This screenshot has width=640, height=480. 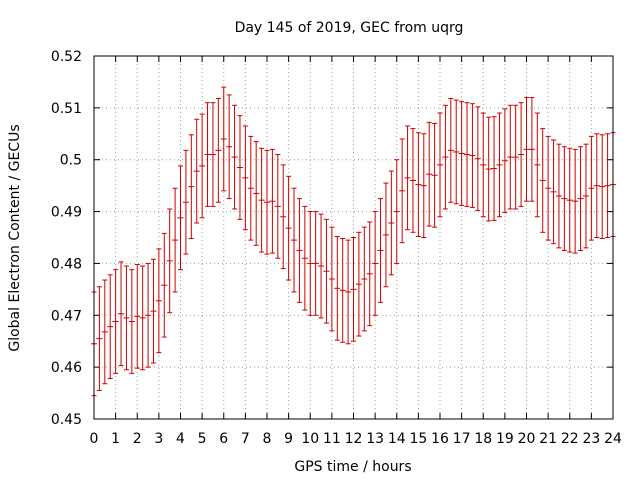 What do you see at coordinates (71, 161) in the screenshot?
I see `y-tick-label: 0.5` at bounding box center [71, 161].